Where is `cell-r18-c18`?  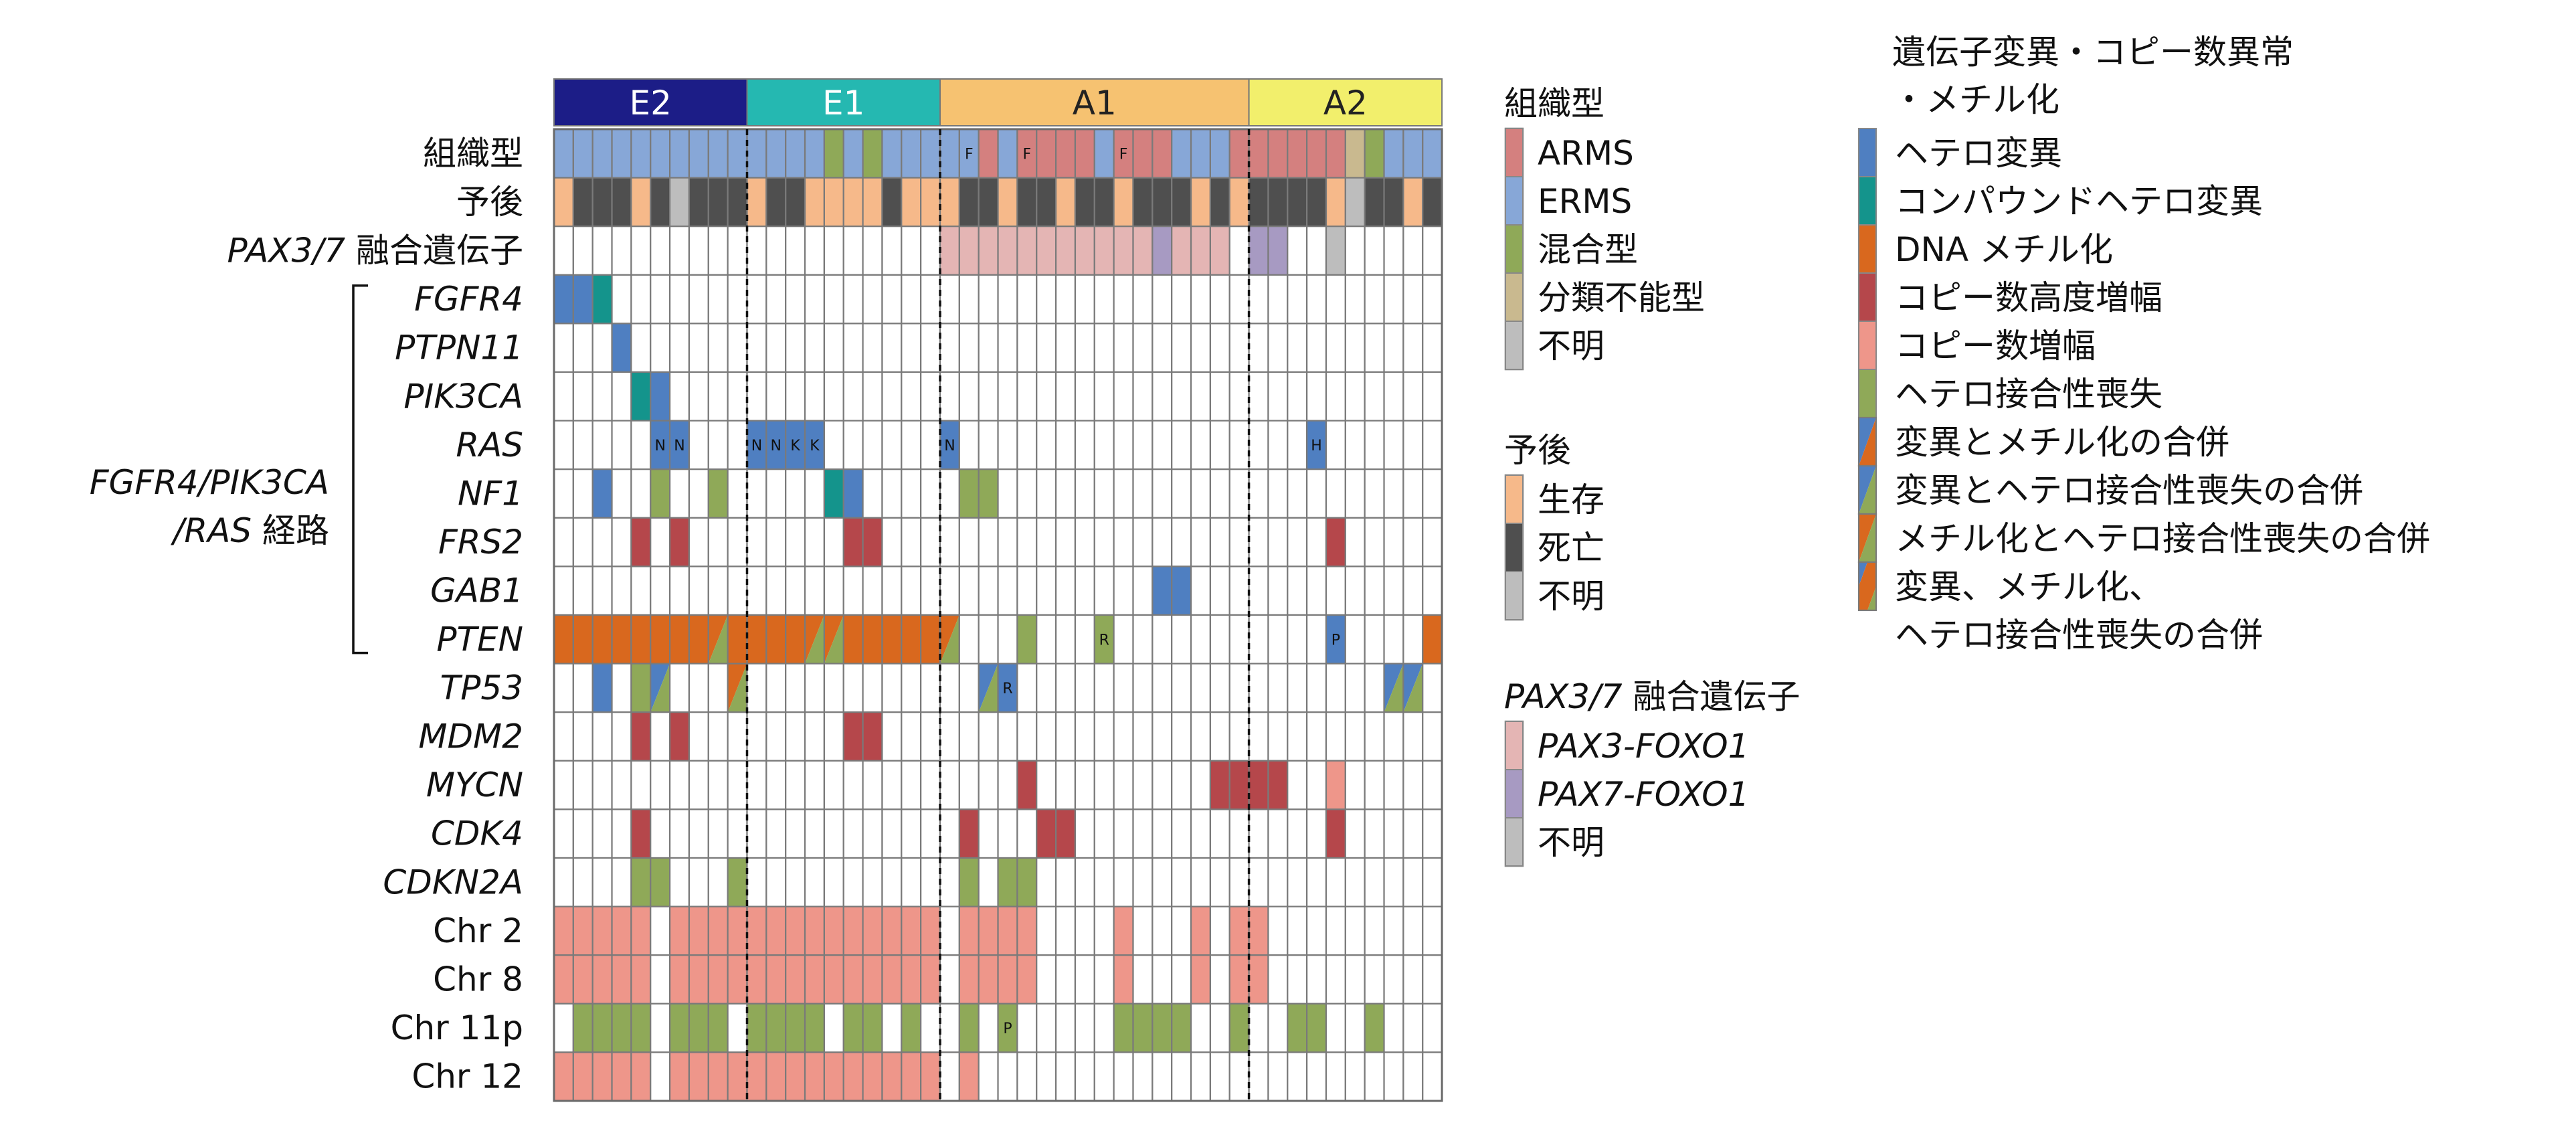
cell-r18-c18 is located at coordinates (911, 1028).